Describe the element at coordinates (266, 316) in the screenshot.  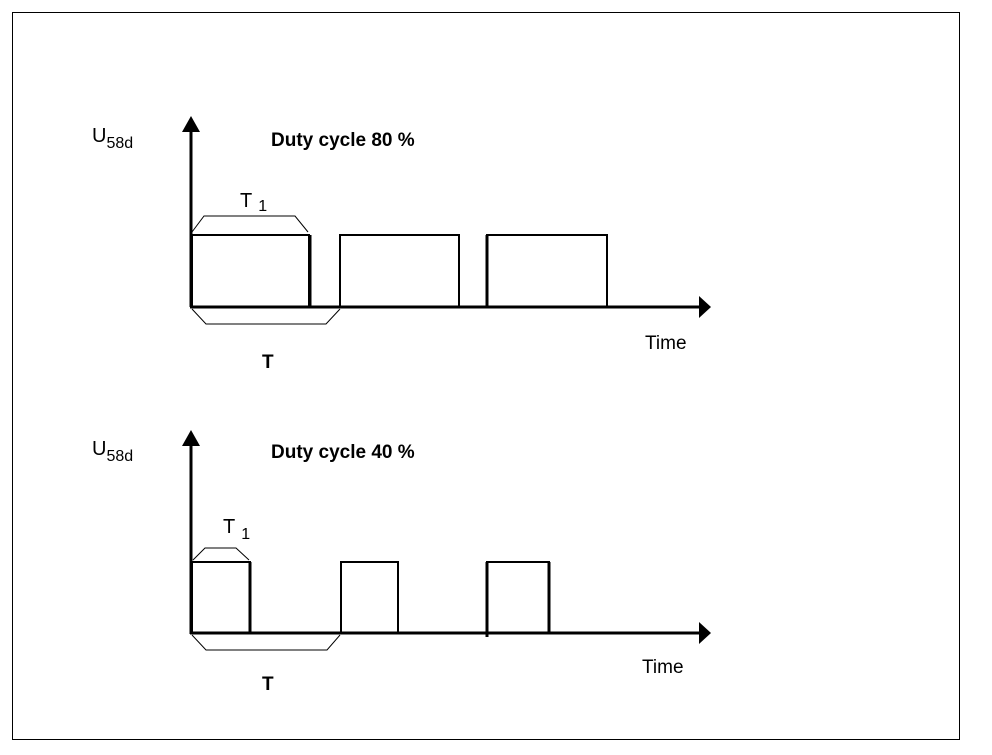
I see `period-bracket-top` at that location.